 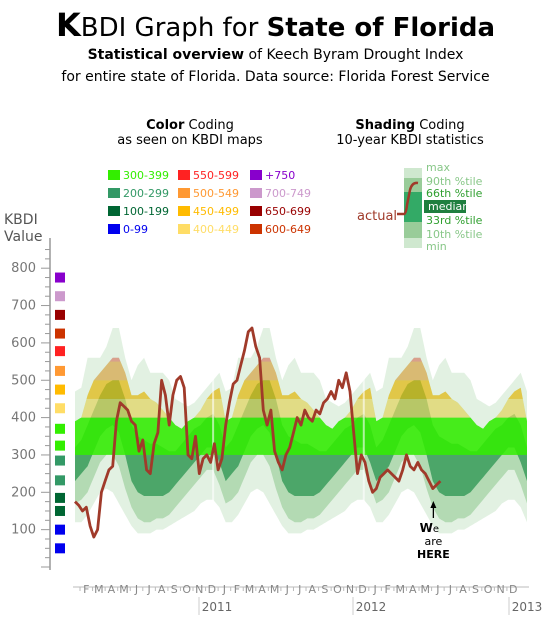 What do you see at coordinates (436, 246) in the screenshot?
I see `shading-label: min` at bounding box center [436, 246].